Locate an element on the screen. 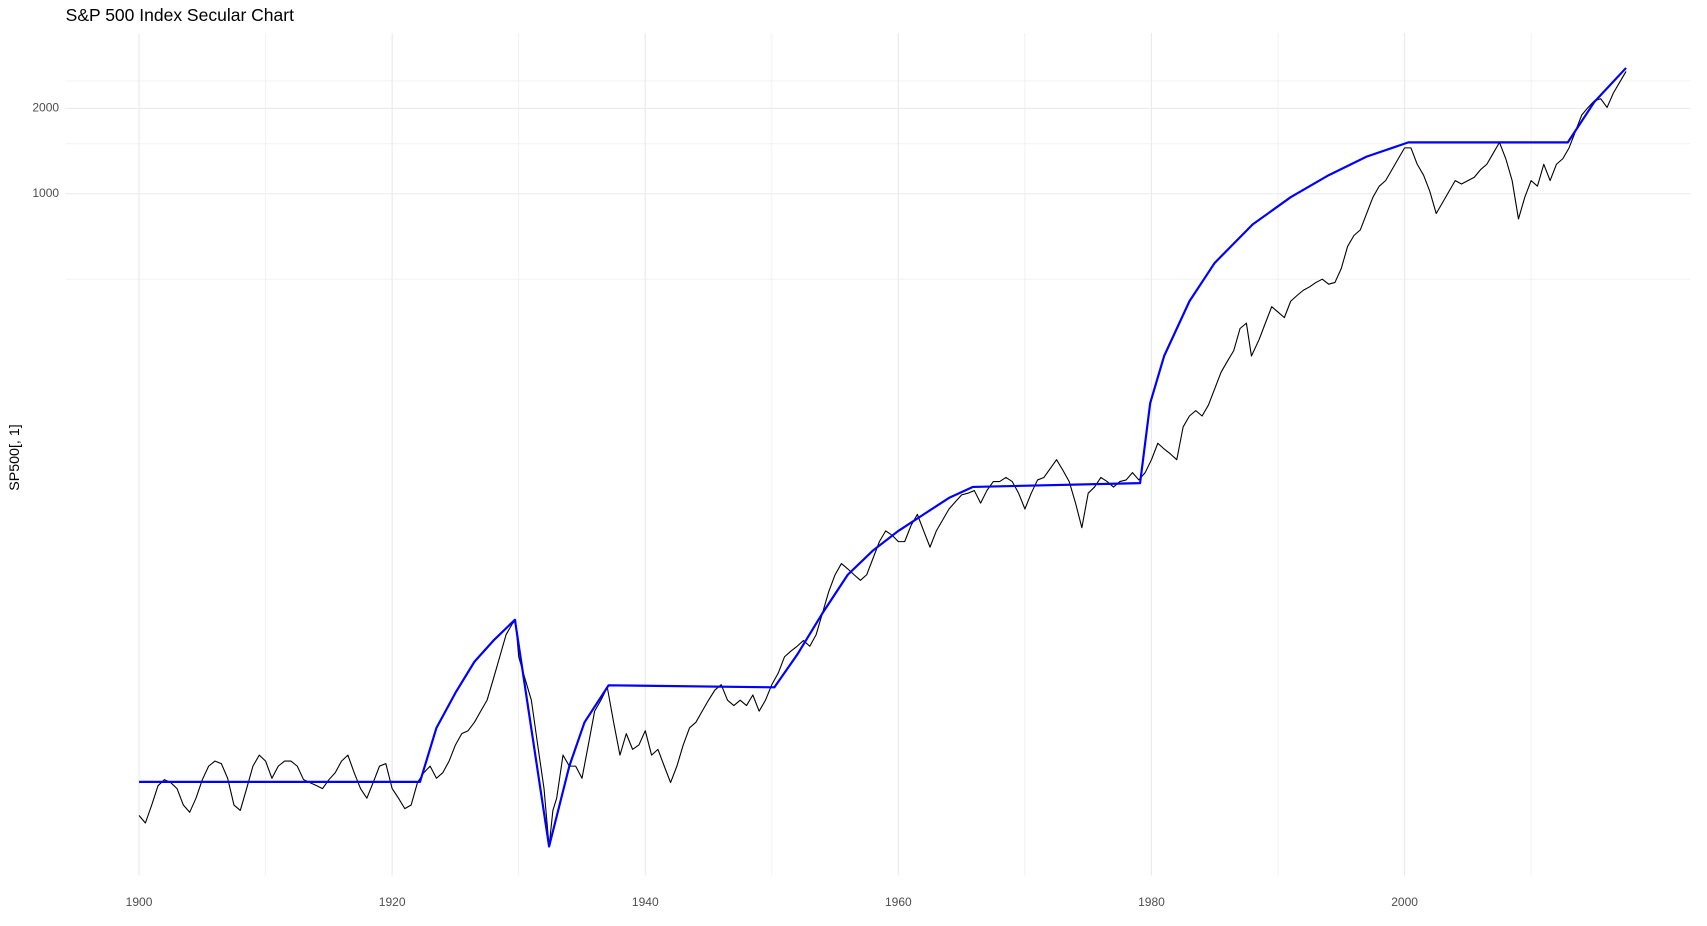 The width and height of the screenshot is (1707, 926). x-tick-label: 2000 is located at coordinates (1404, 902).